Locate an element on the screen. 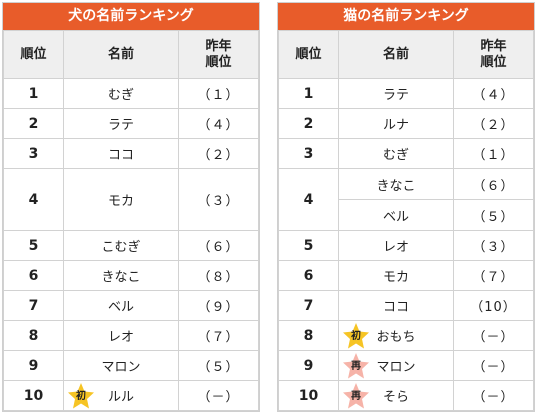 This screenshot has height=416, width=536. header-row: 順位 名前 昨年 順位 is located at coordinates (406, 54).